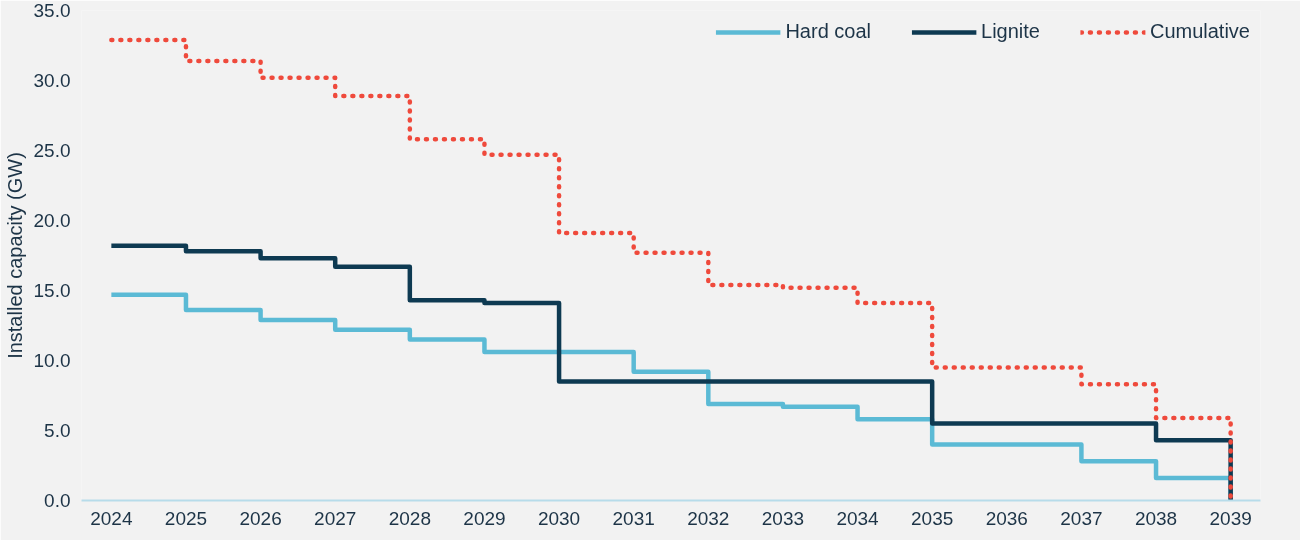 The height and width of the screenshot is (543, 1309). I want to click on x-tick-label: 2029, so click(484, 518).